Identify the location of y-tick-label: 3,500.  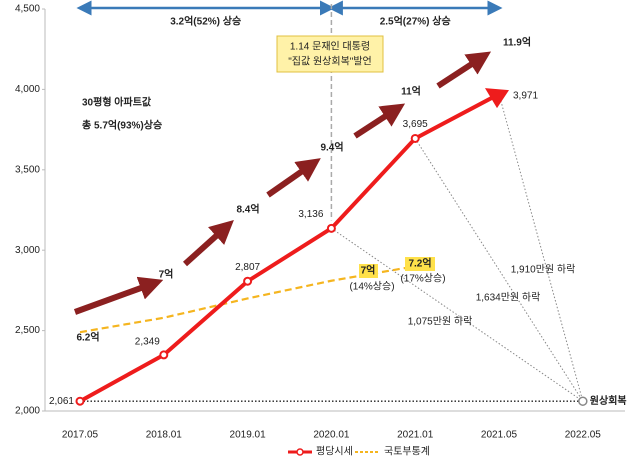
(27, 169).